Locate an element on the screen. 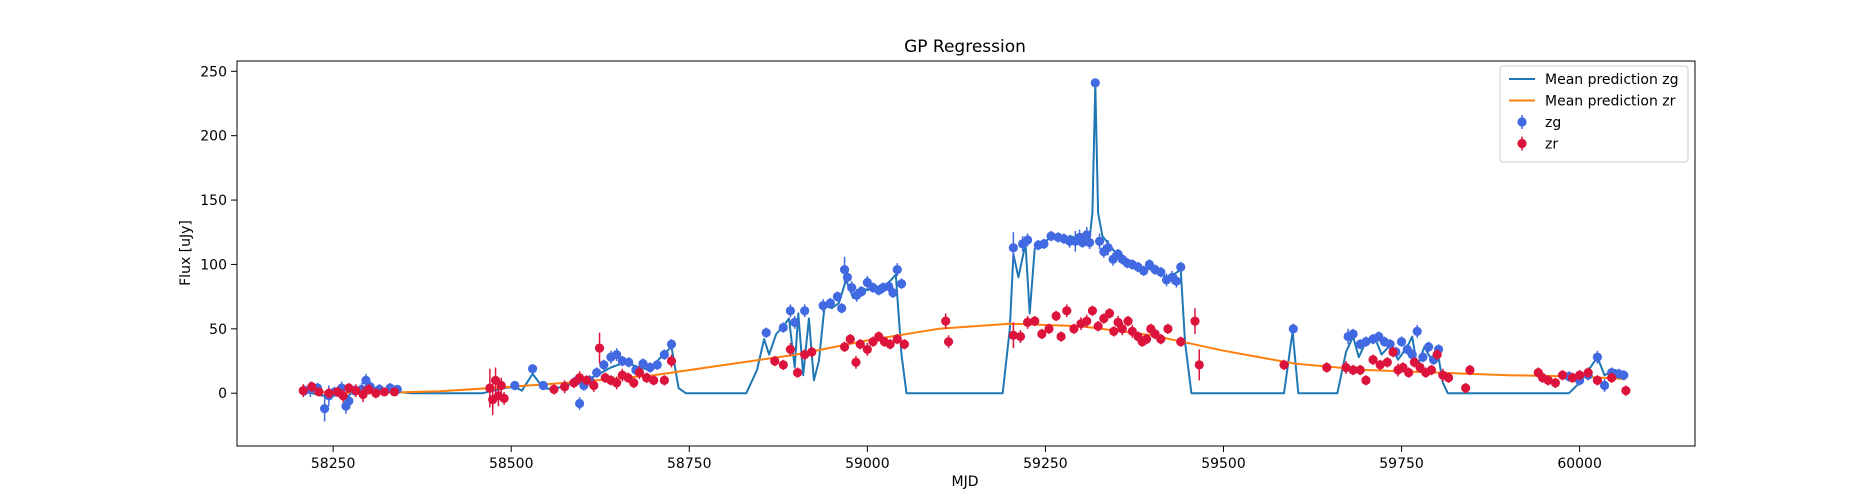 The height and width of the screenshot is (500, 1875). x-tick-label: 59000 is located at coordinates (867, 464).